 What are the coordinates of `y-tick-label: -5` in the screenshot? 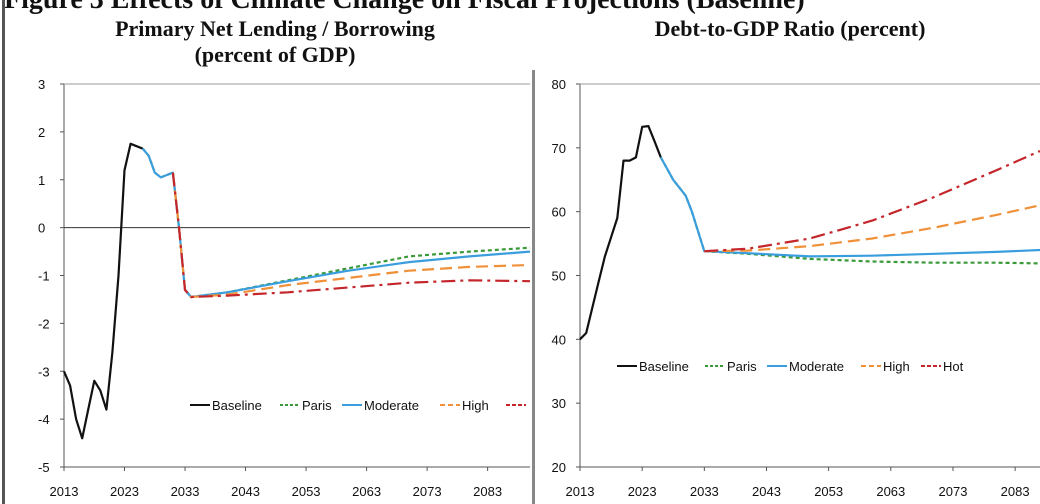 It's located at (44, 467).